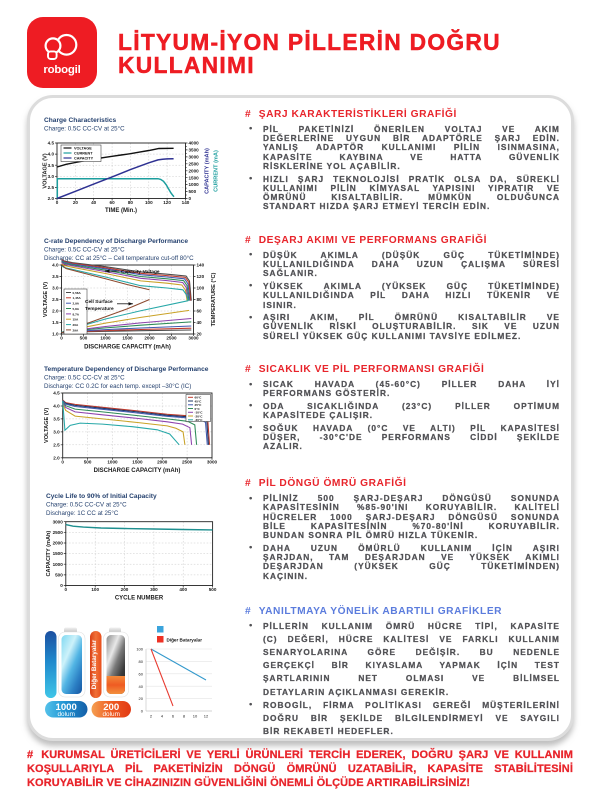  Describe the element at coordinates (55, 276) in the screenshot. I see `svg-text: 3.5` at that location.